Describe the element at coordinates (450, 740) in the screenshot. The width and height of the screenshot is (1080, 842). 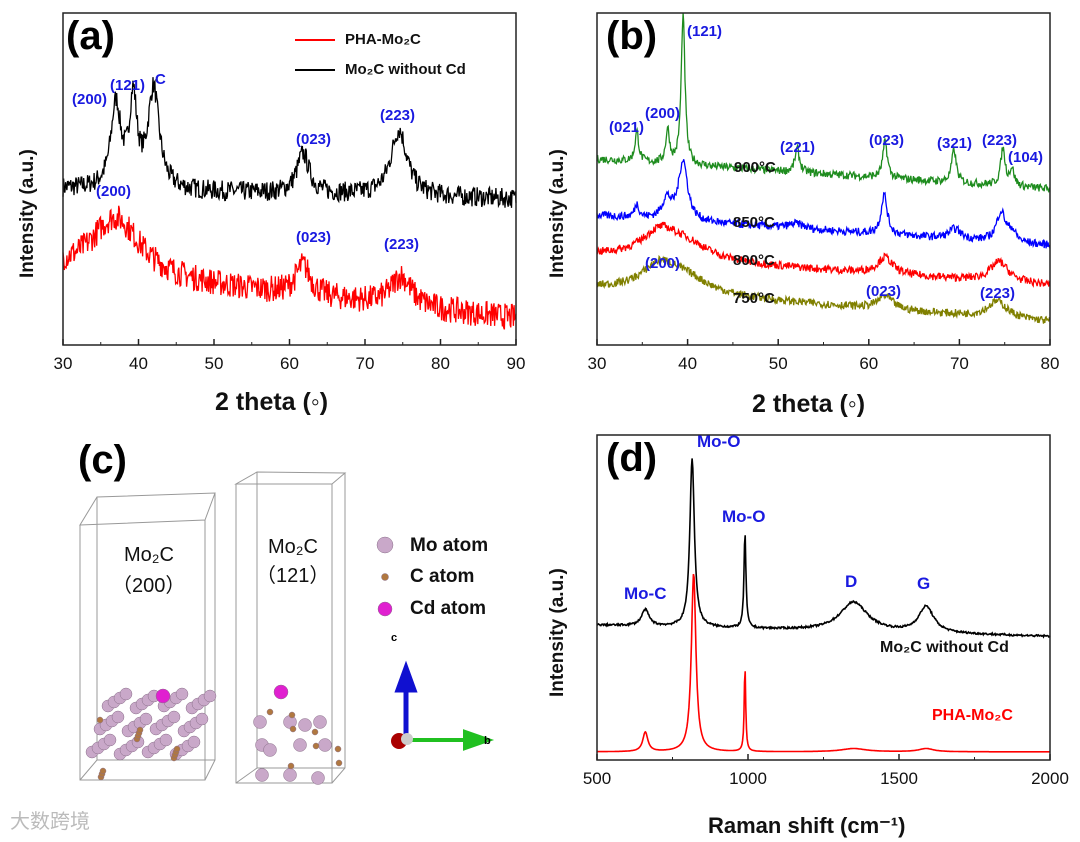
I see `axis-b-arrow` at that location.